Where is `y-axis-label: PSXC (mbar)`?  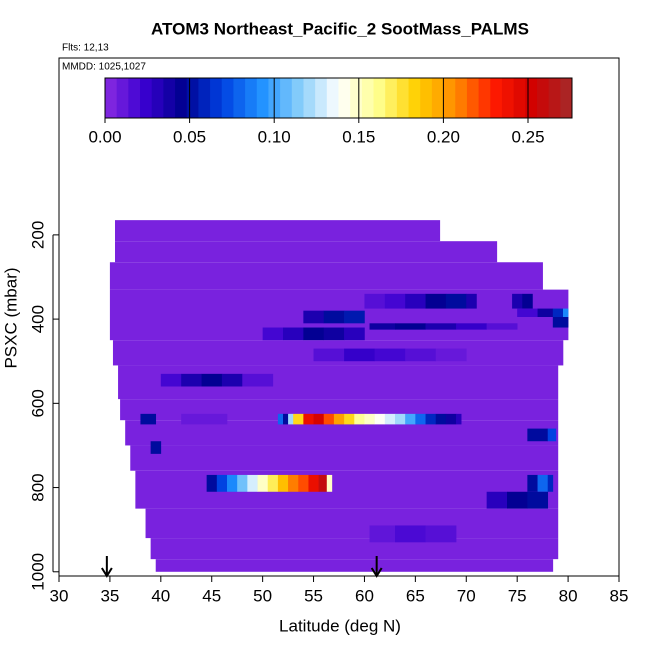
y-axis-label: PSXC (mbar) is located at coordinates (10, 317).